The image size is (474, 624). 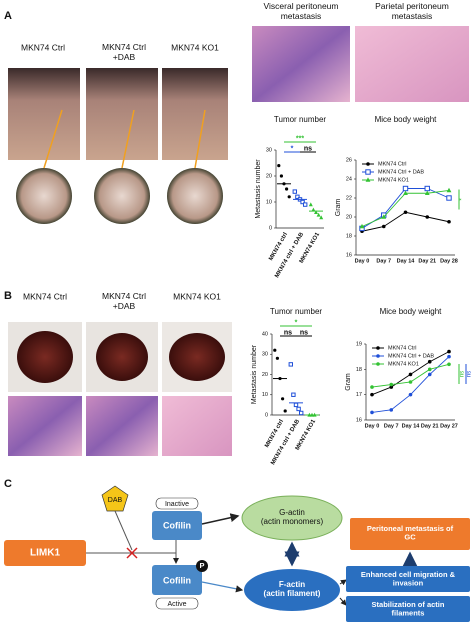 What do you see at coordinates (44, 196) in the screenshot?
I see `dish-photo` at bounding box center [44, 196].